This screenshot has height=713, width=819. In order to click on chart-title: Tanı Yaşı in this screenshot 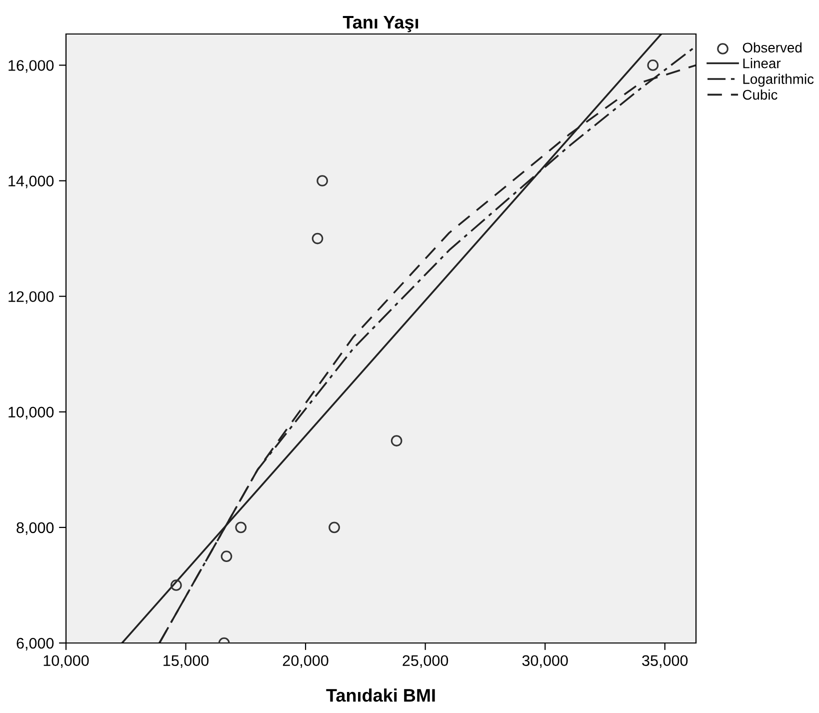, I will do `click(380, 24)`.